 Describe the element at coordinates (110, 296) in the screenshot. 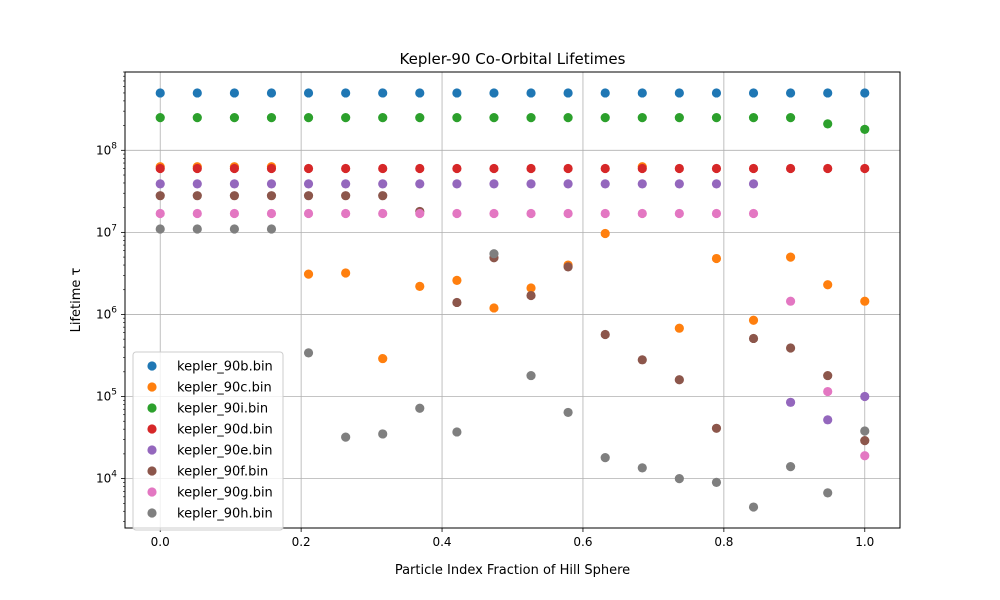

I see `y-axis: 10⁴ 10⁵ 10⁶ 10⁷ 10⁸` at that location.